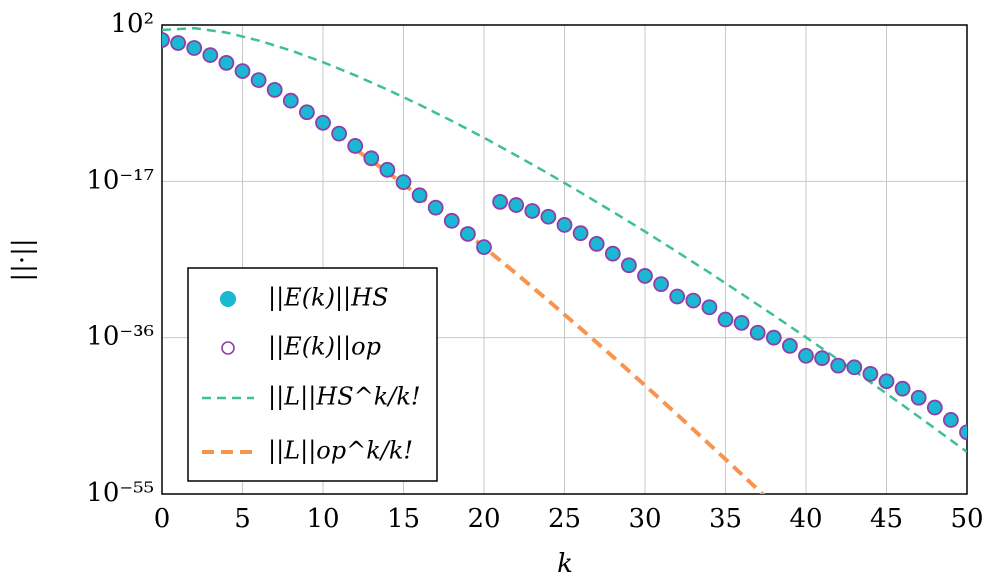 This screenshot has width=997, height=587. I want to click on x-tick-label: 45, so click(886, 519).